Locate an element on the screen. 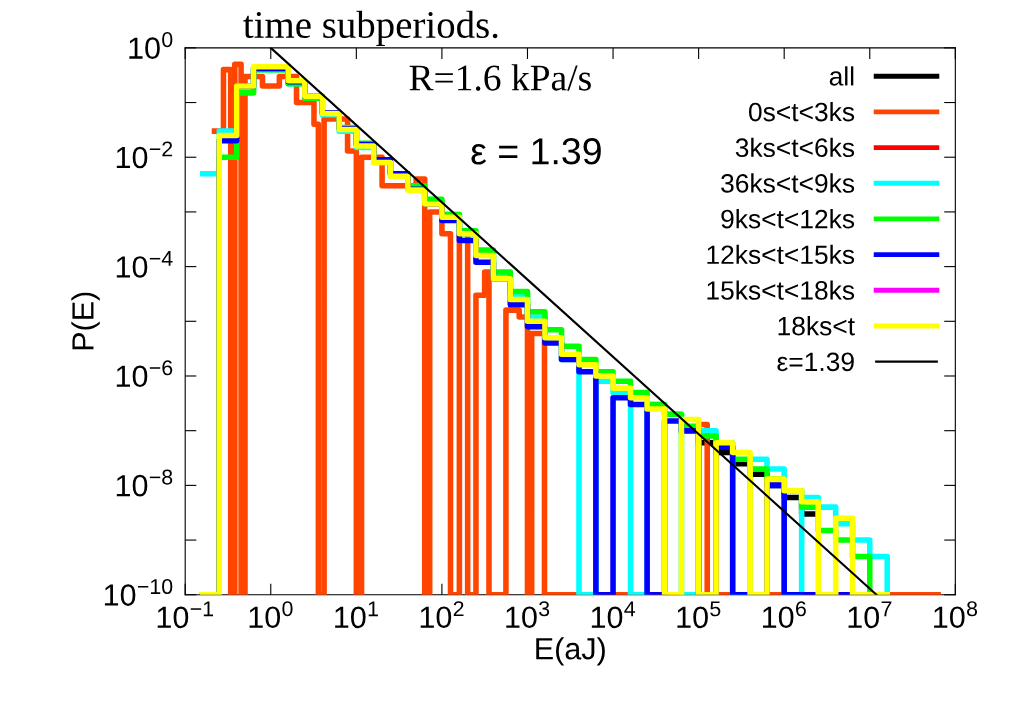  legend-label: ε=1.39 is located at coordinates (815, 362).